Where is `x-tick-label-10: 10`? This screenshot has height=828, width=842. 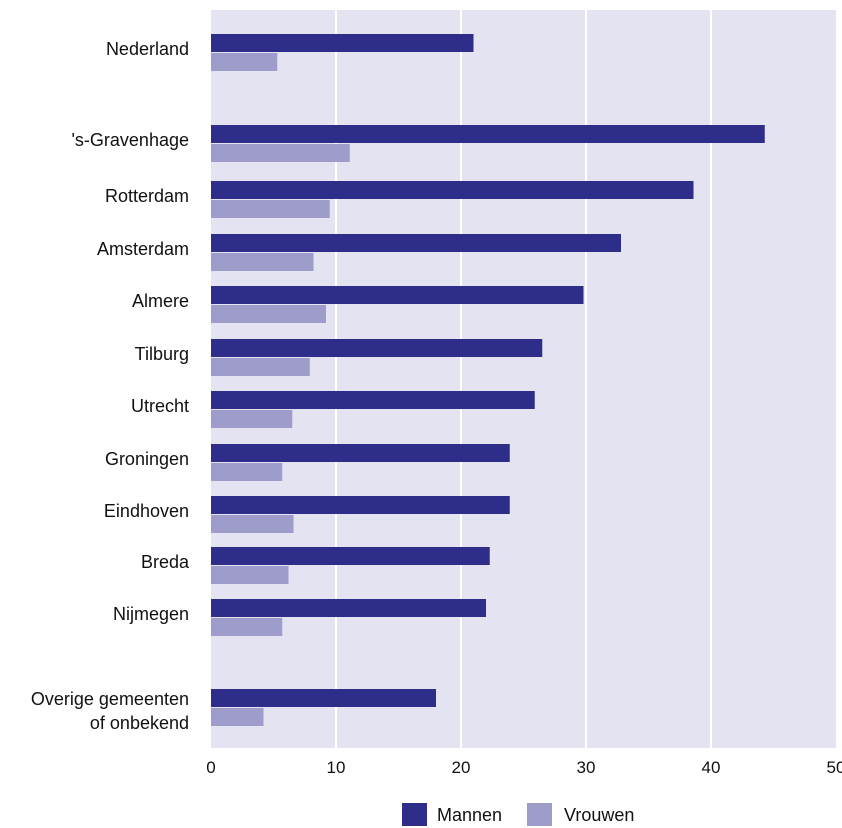 x-tick-label-10: 10 is located at coordinates (336, 767).